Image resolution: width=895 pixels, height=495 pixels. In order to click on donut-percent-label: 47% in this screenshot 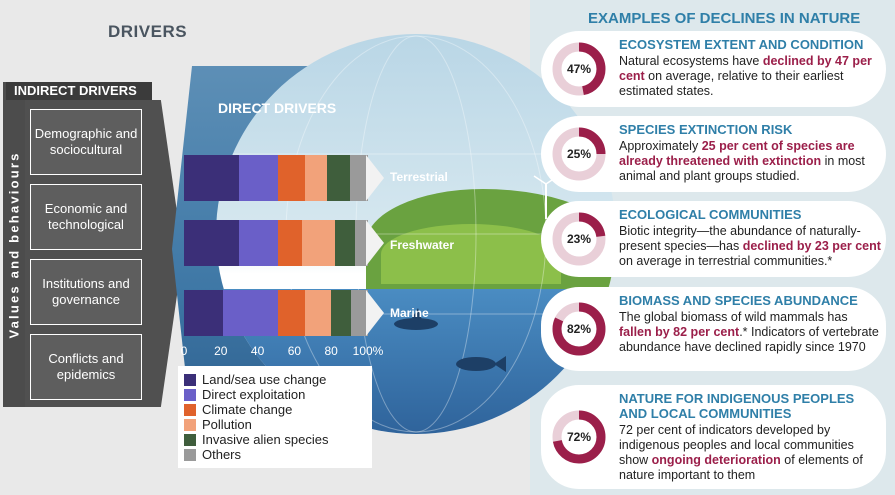, I will do `click(579, 69)`.